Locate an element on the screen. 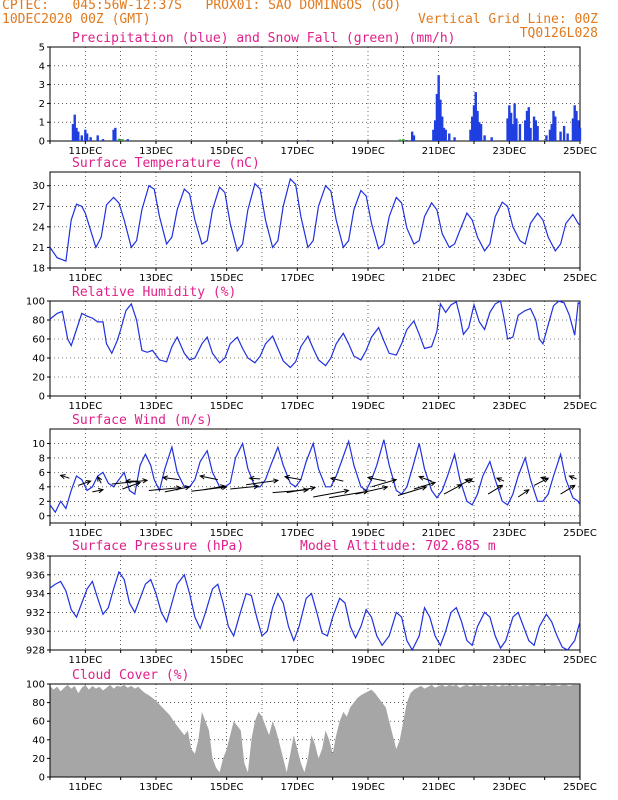 This screenshot has width=618, height=800. y-tick-label: 27 is located at coordinates (38, 207).